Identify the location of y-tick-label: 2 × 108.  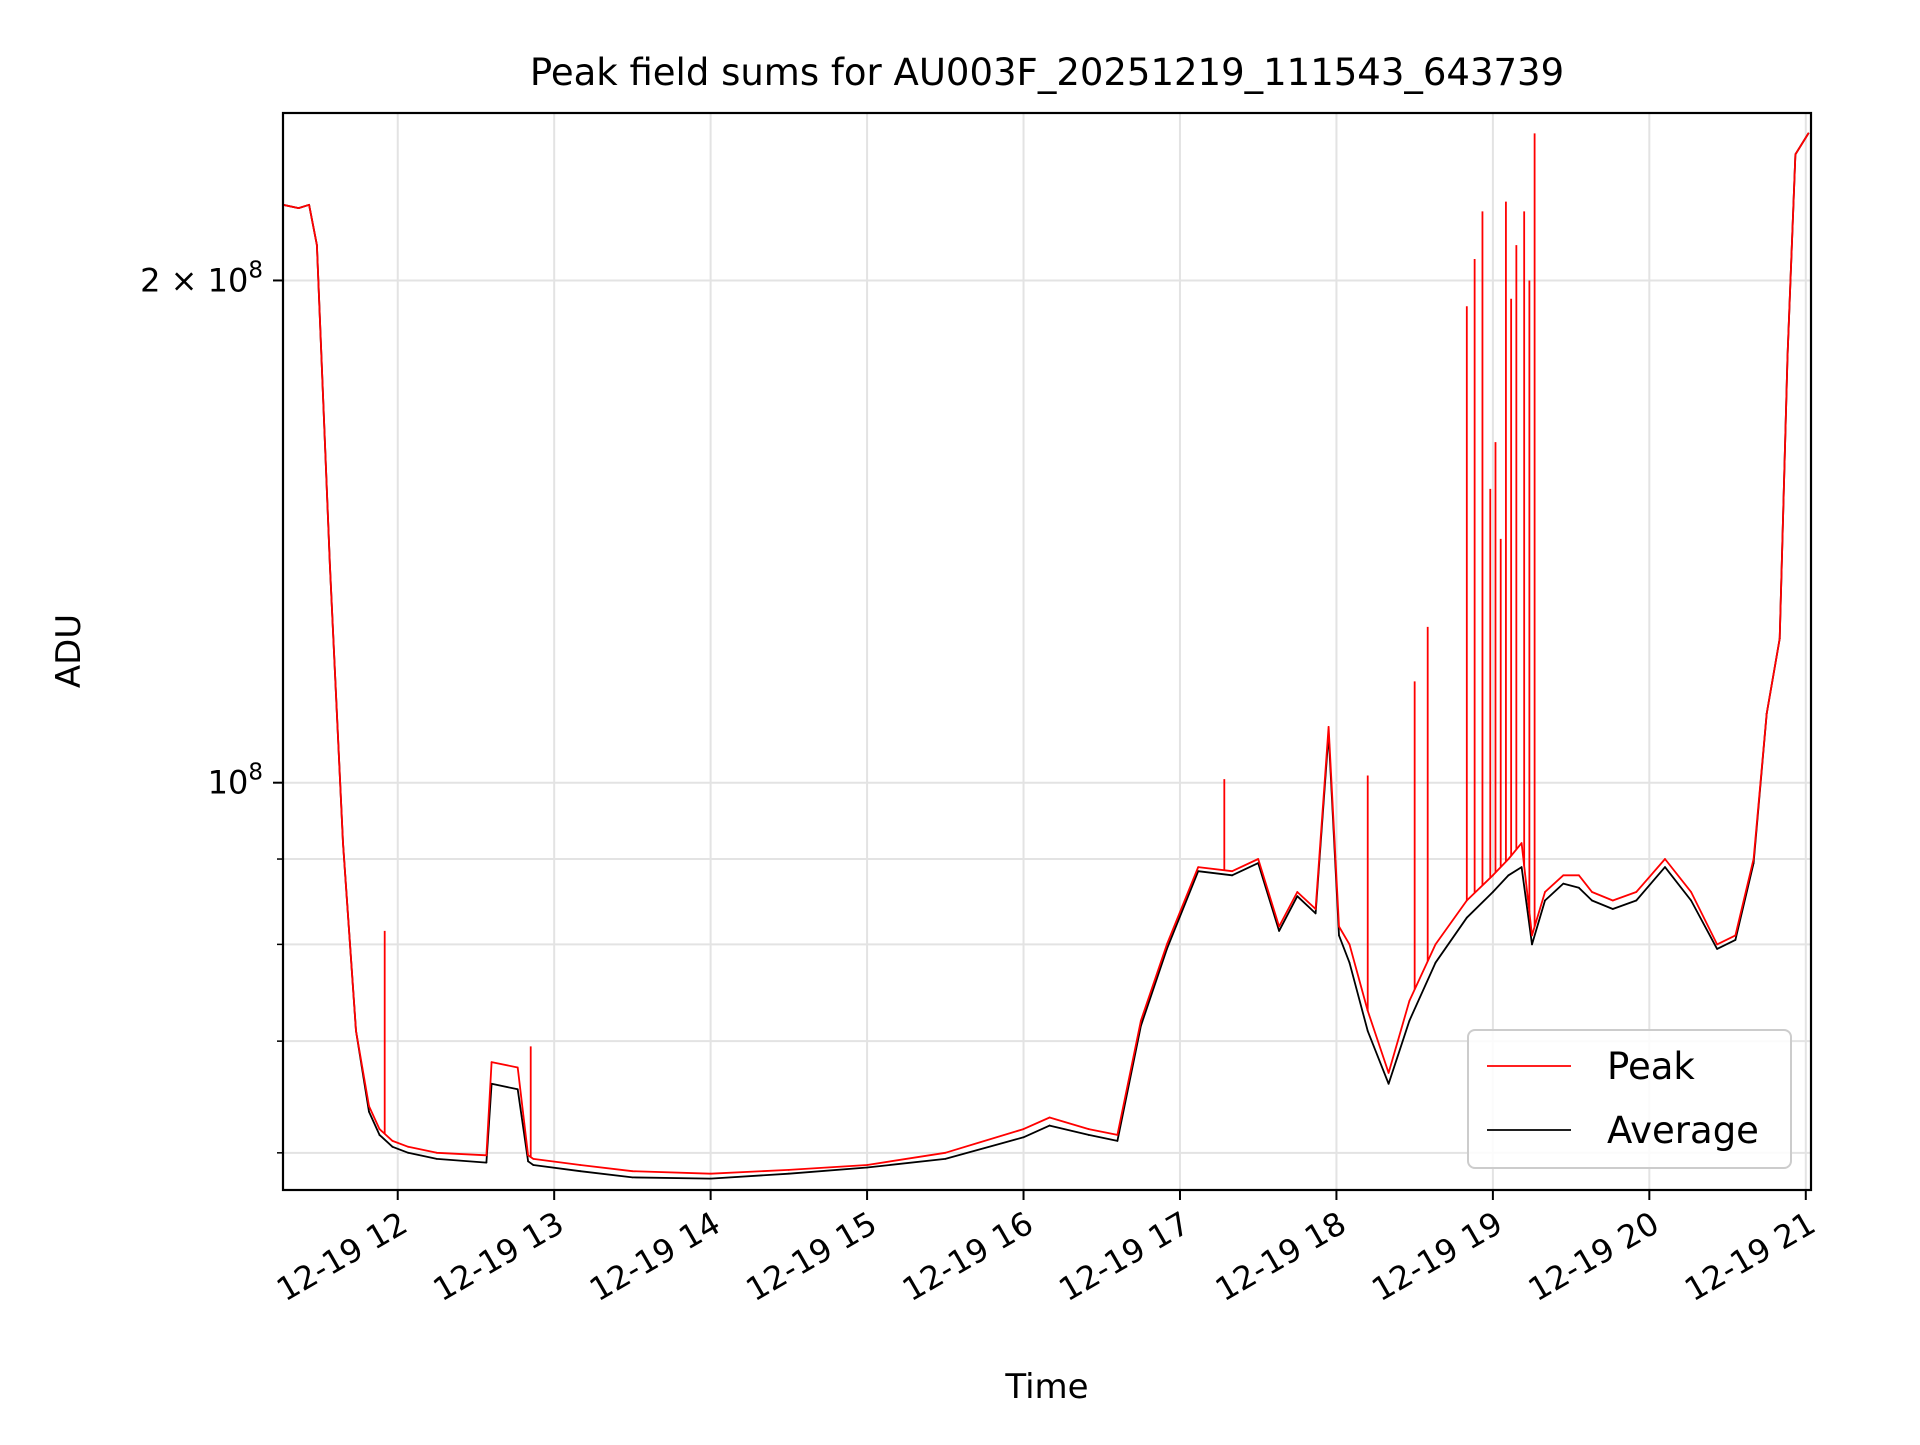
(201, 278).